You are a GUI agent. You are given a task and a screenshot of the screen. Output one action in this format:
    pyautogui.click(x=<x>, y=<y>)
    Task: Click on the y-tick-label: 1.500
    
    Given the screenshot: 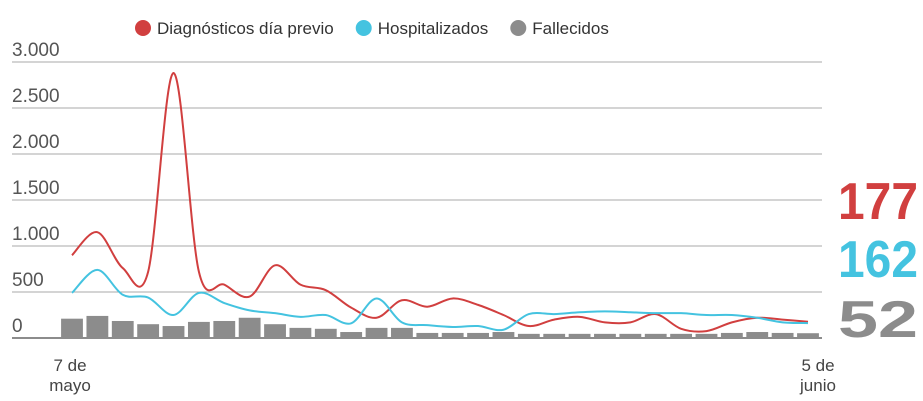 What is the action you would take?
    pyautogui.click(x=36, y=188)
    